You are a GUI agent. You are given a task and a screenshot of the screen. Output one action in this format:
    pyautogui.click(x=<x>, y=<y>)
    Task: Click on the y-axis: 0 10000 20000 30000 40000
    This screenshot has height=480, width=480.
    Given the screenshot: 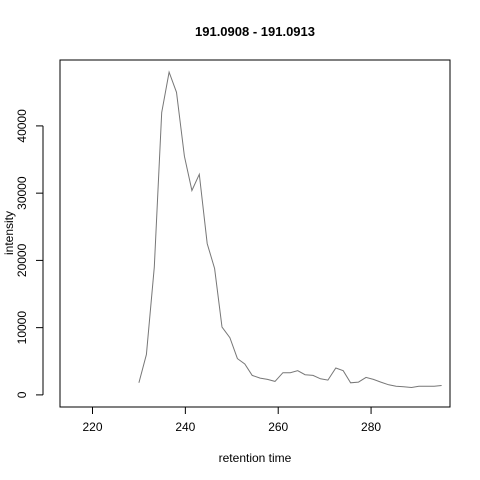 What is the action you would take?
    pyautogui.click(x=29, y=253)
    